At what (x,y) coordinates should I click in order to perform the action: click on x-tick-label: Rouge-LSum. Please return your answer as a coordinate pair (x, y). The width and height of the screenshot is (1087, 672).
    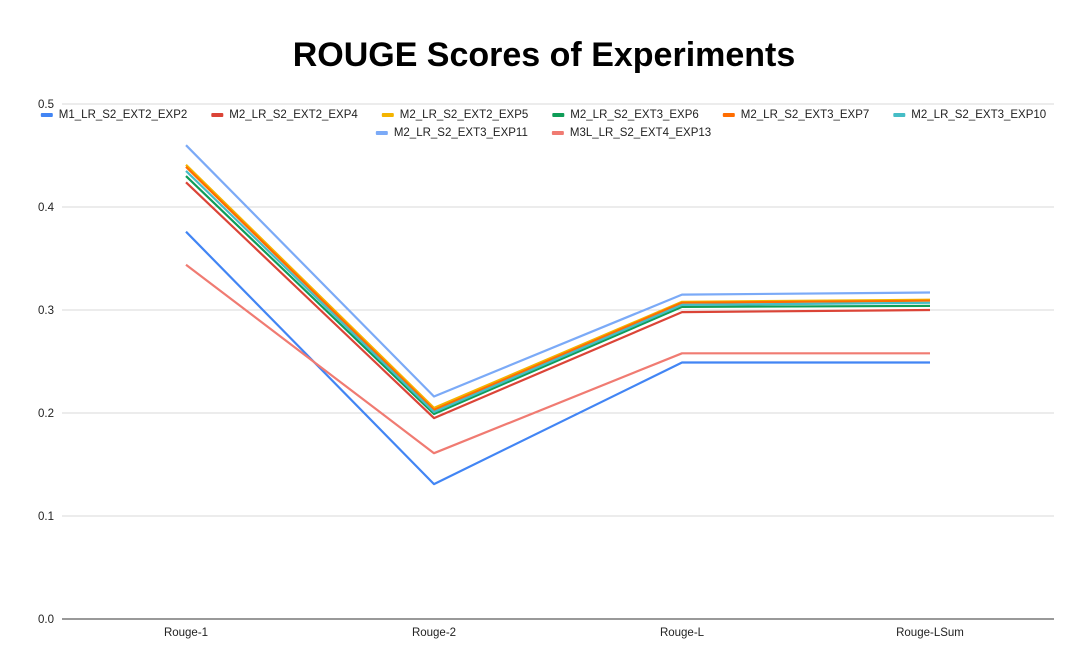
    Looking at the image, I should click on (930, 633).